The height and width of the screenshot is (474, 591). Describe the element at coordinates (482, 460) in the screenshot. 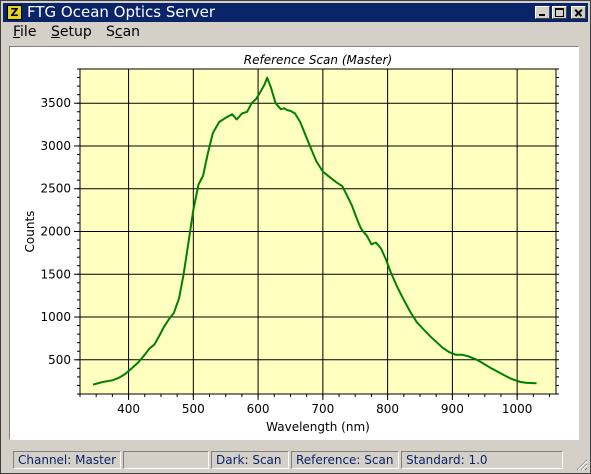

I see `status-standard: Standard: 1.0` at that location.